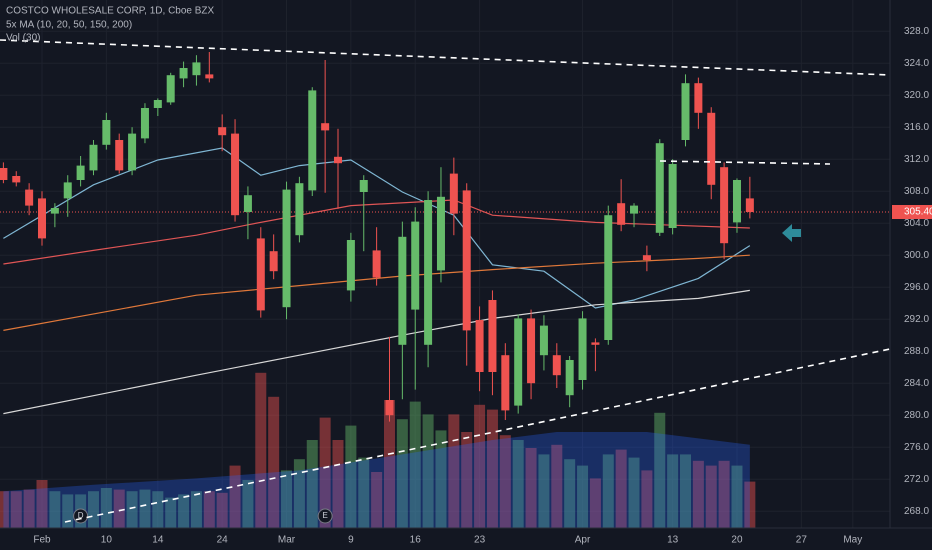 The width and height of the screenshot is (932, 550). Describe the element at coordinates (287, 540) in the screenshot. I see `x-tick-label: Mar` at that location.